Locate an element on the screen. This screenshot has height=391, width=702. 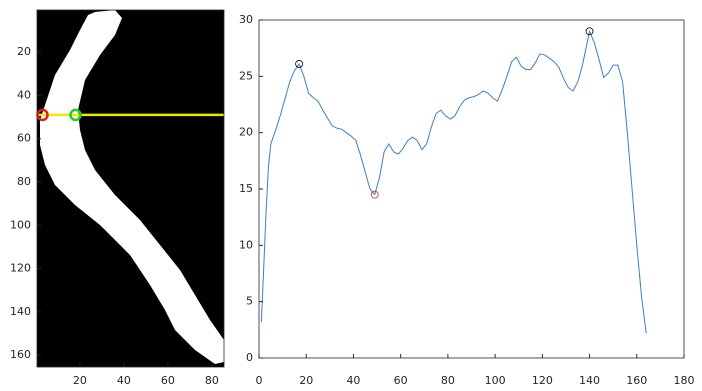
y-tick-label: 40 is located at coordinates (24, 94).